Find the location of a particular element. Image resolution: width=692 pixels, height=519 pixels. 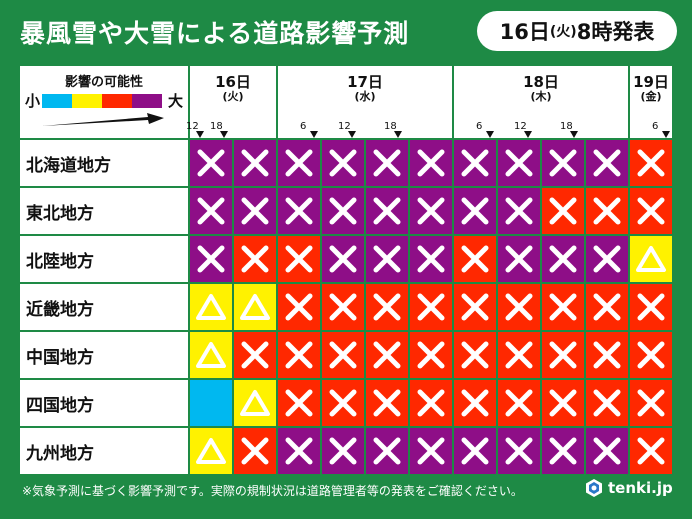

legend-swatch-level2 is located at coordinates (87, 101).